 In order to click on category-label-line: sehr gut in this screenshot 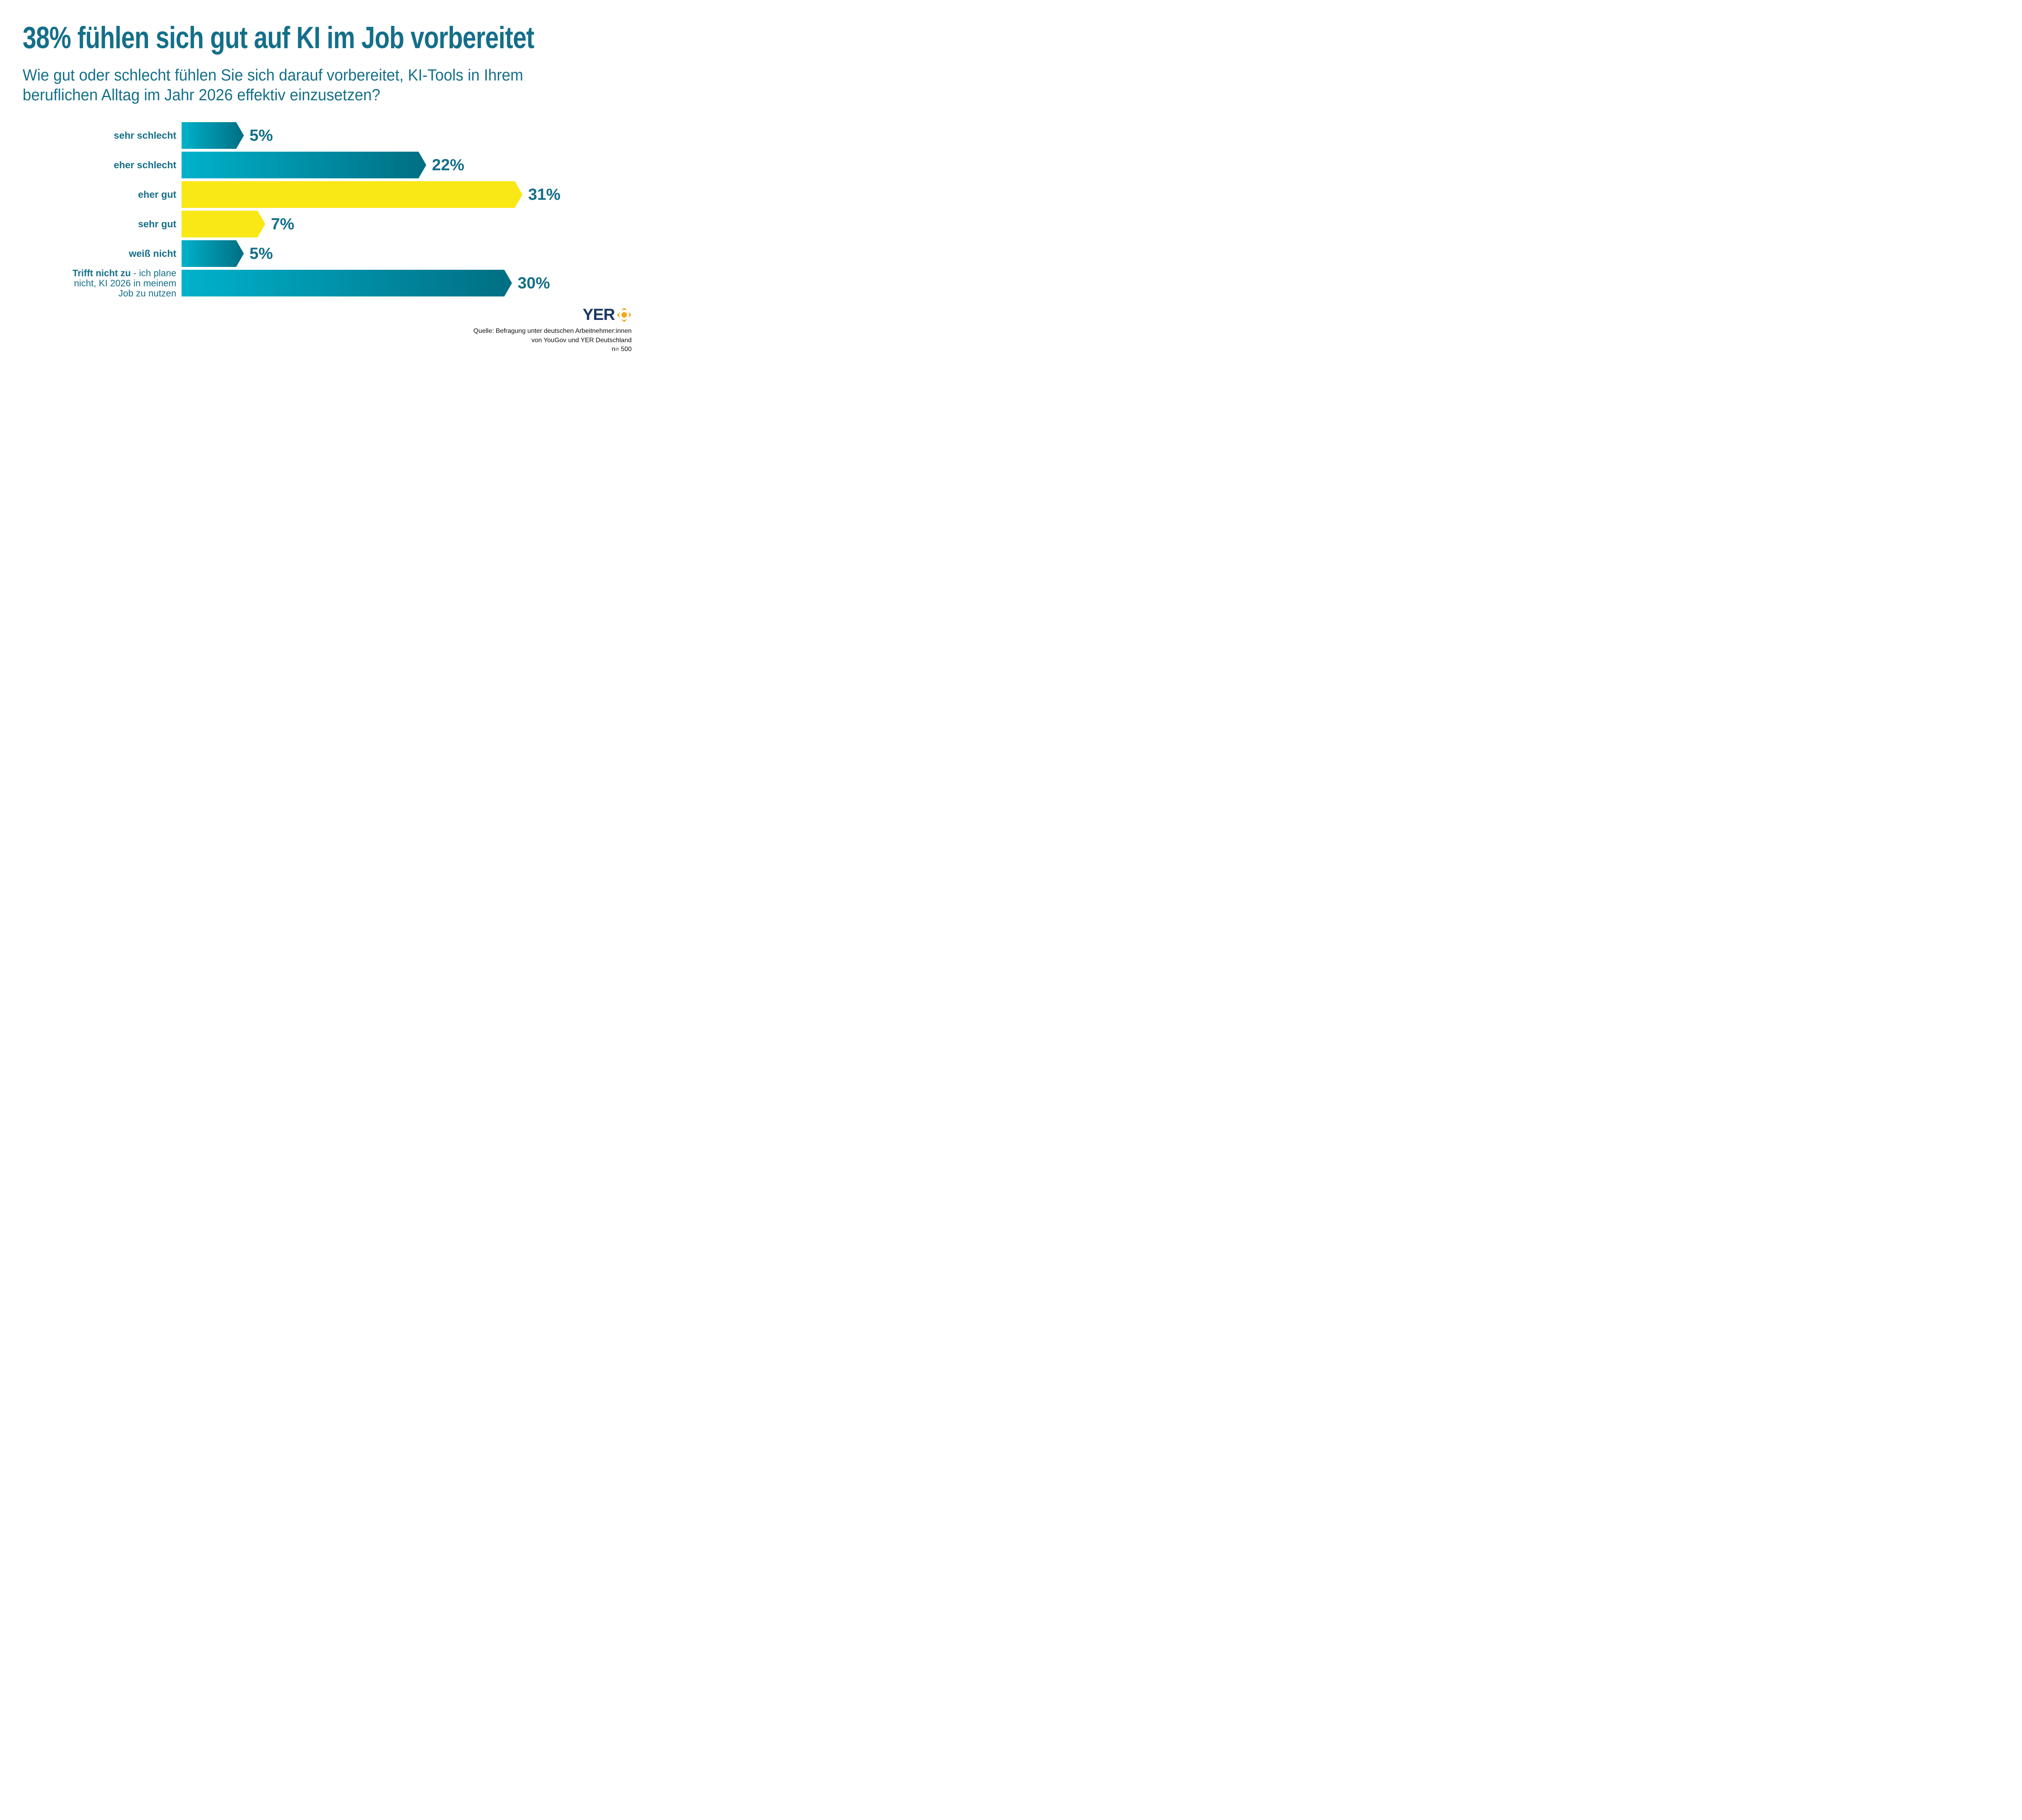, I will do `click(157, 224)`.